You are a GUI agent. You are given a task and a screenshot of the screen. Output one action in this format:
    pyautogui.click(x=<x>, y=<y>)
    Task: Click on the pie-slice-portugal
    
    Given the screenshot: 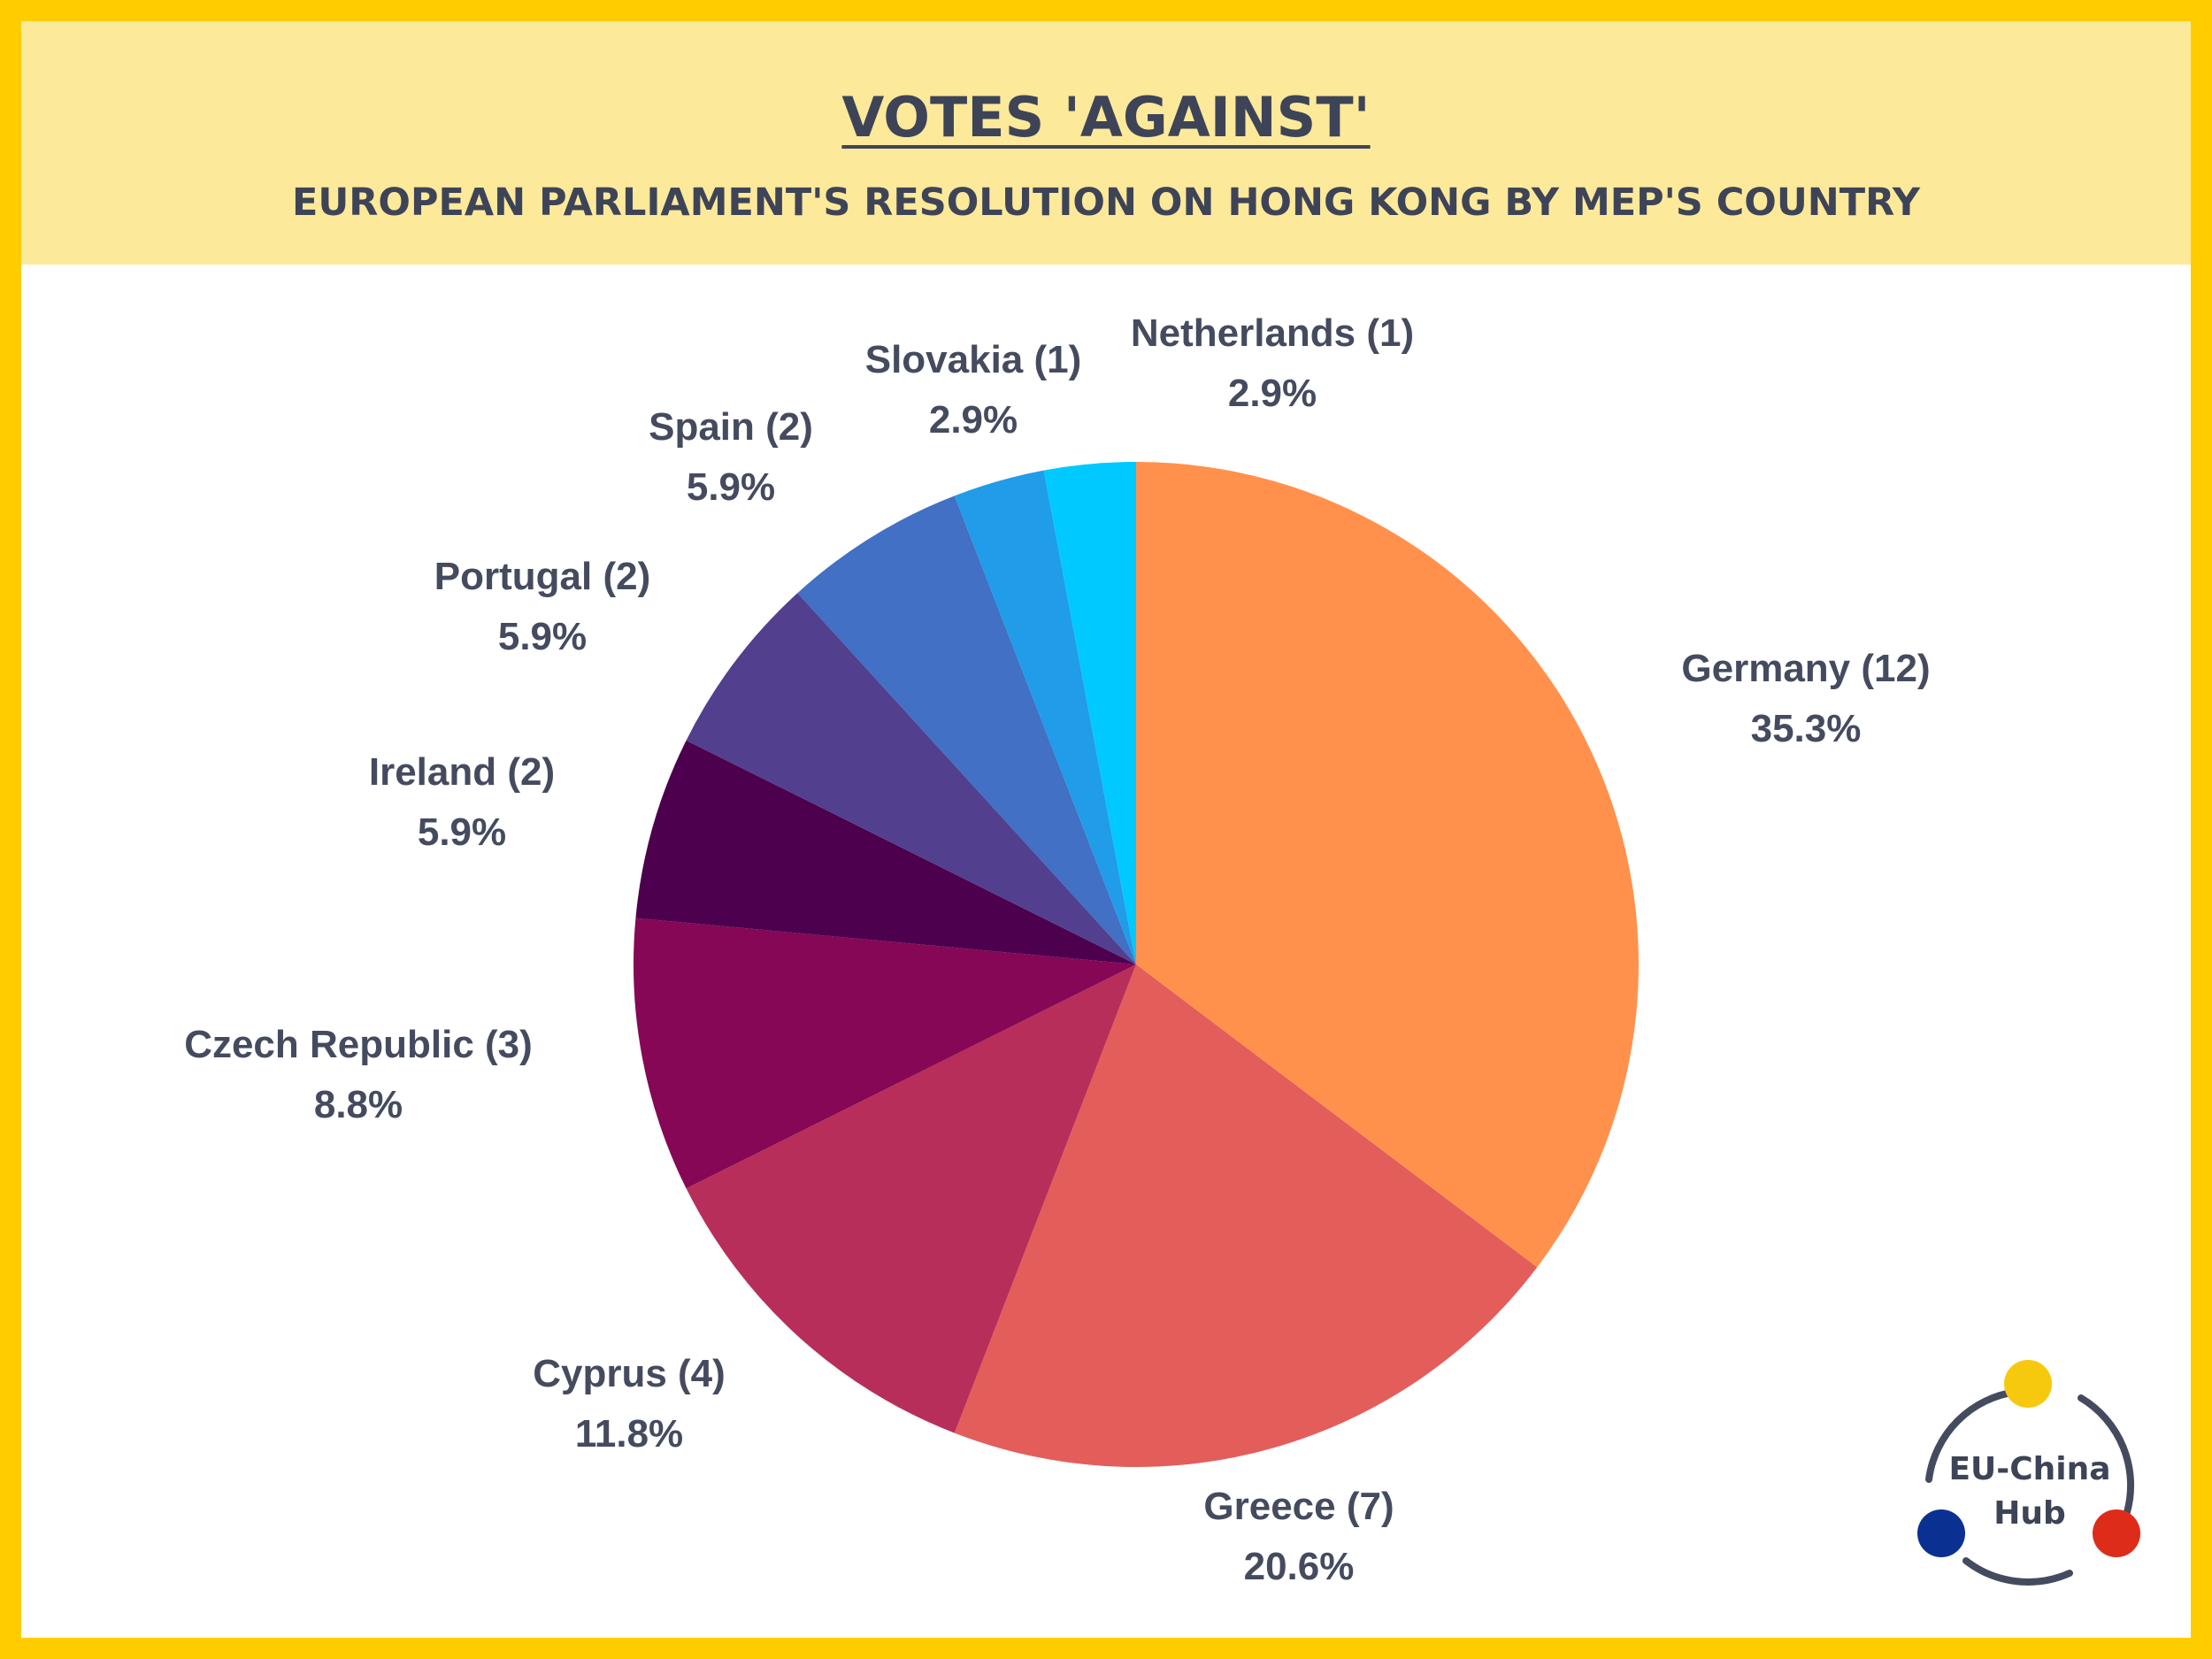 What is the action you would take?
    pyautogui.click(x=911, y=778)
    